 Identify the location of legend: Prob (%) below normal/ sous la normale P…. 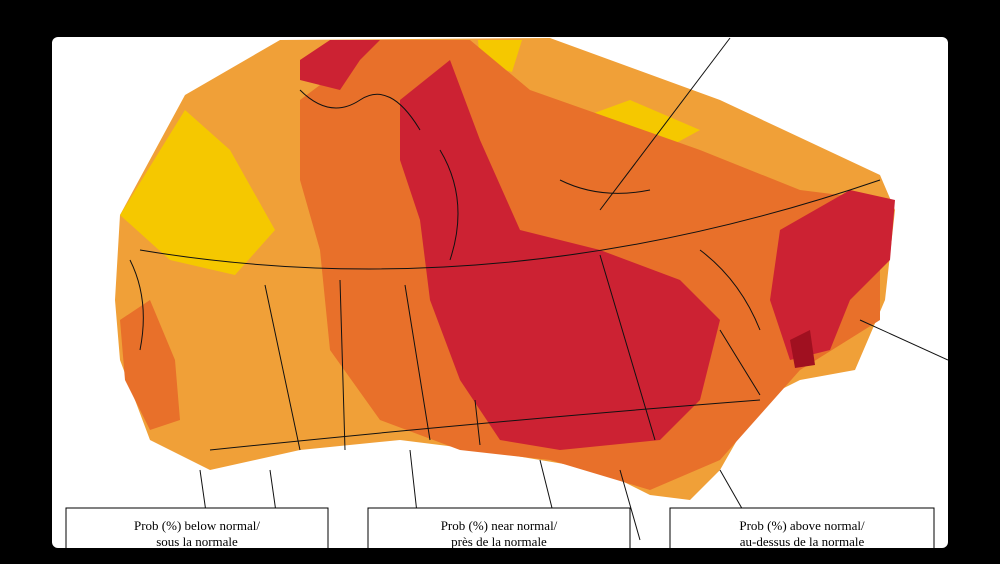
(500, 528).